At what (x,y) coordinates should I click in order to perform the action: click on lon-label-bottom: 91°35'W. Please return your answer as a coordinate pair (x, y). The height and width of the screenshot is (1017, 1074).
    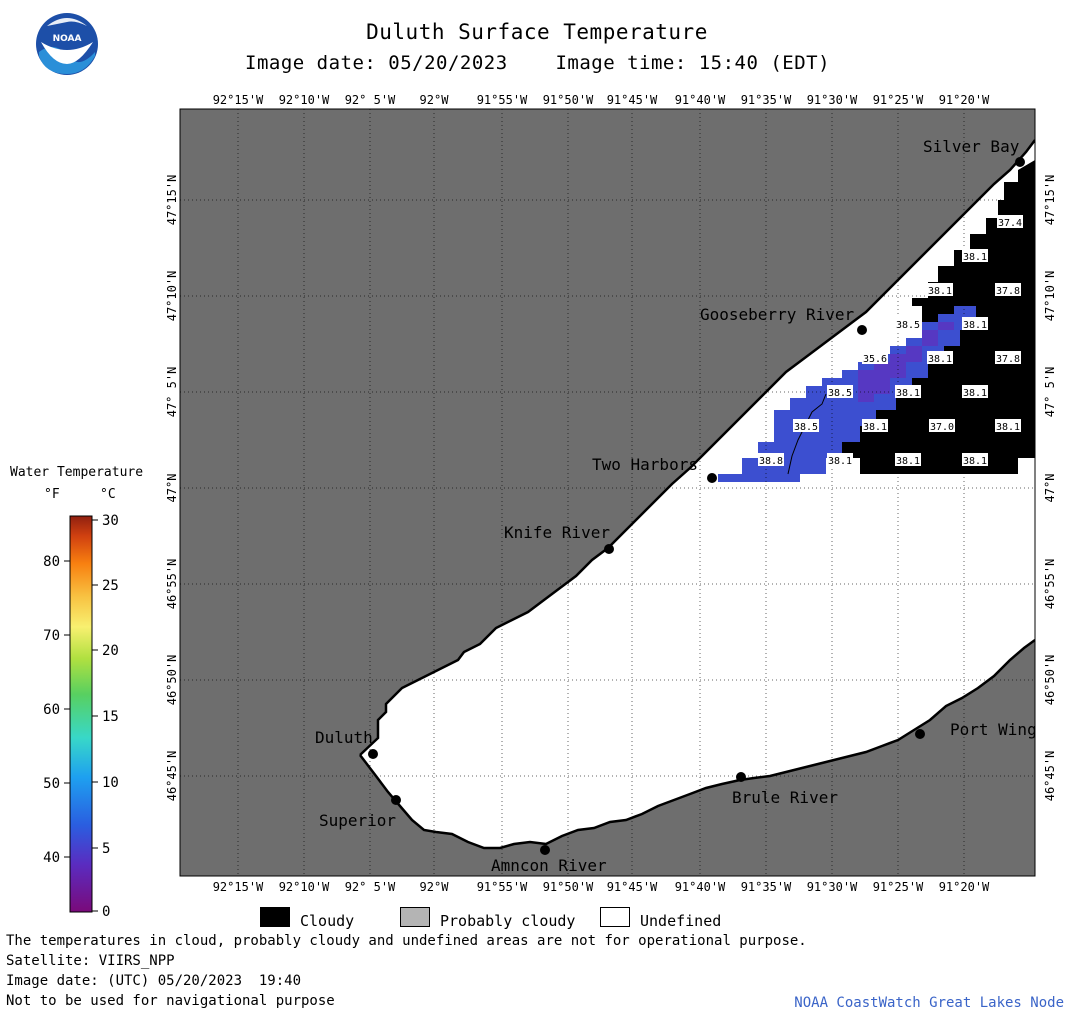
    Looking at the image, I should click on (766, 887).